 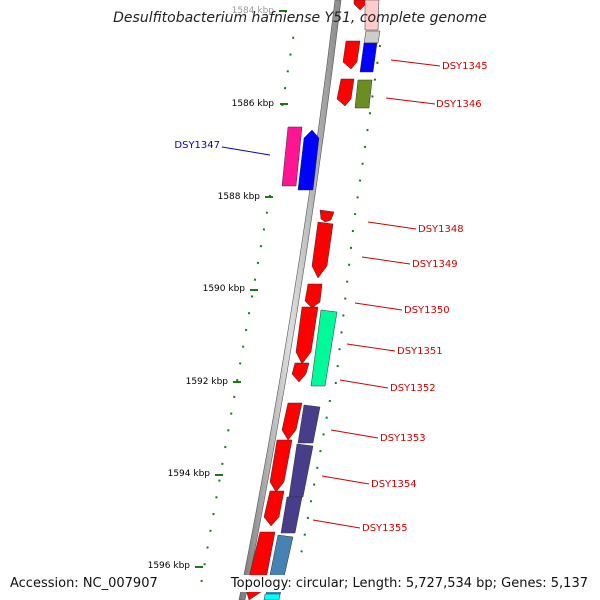 What do you see at coordinates (253, 104) in the screenshot?
I see `kbp-label: 1586 kbp` at bounding box center [253, 104].